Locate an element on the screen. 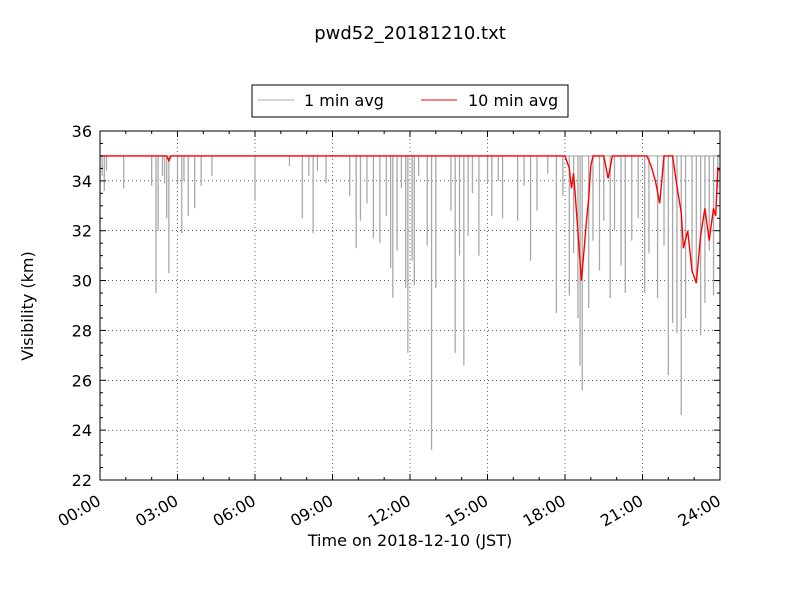 Image resolution: width=800 pixels, height=600 pixels. y-tick-labels: 22 24 26 28 30 32 34 36 is located at coordinates (82, 306).